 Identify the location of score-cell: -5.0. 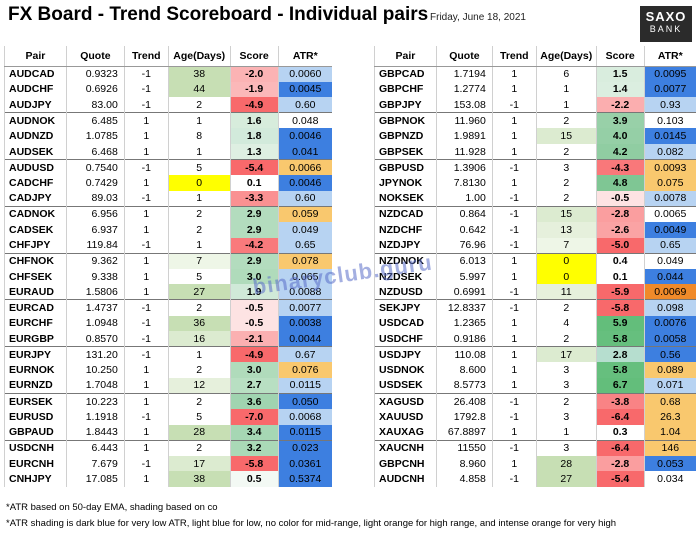
(620, 245).